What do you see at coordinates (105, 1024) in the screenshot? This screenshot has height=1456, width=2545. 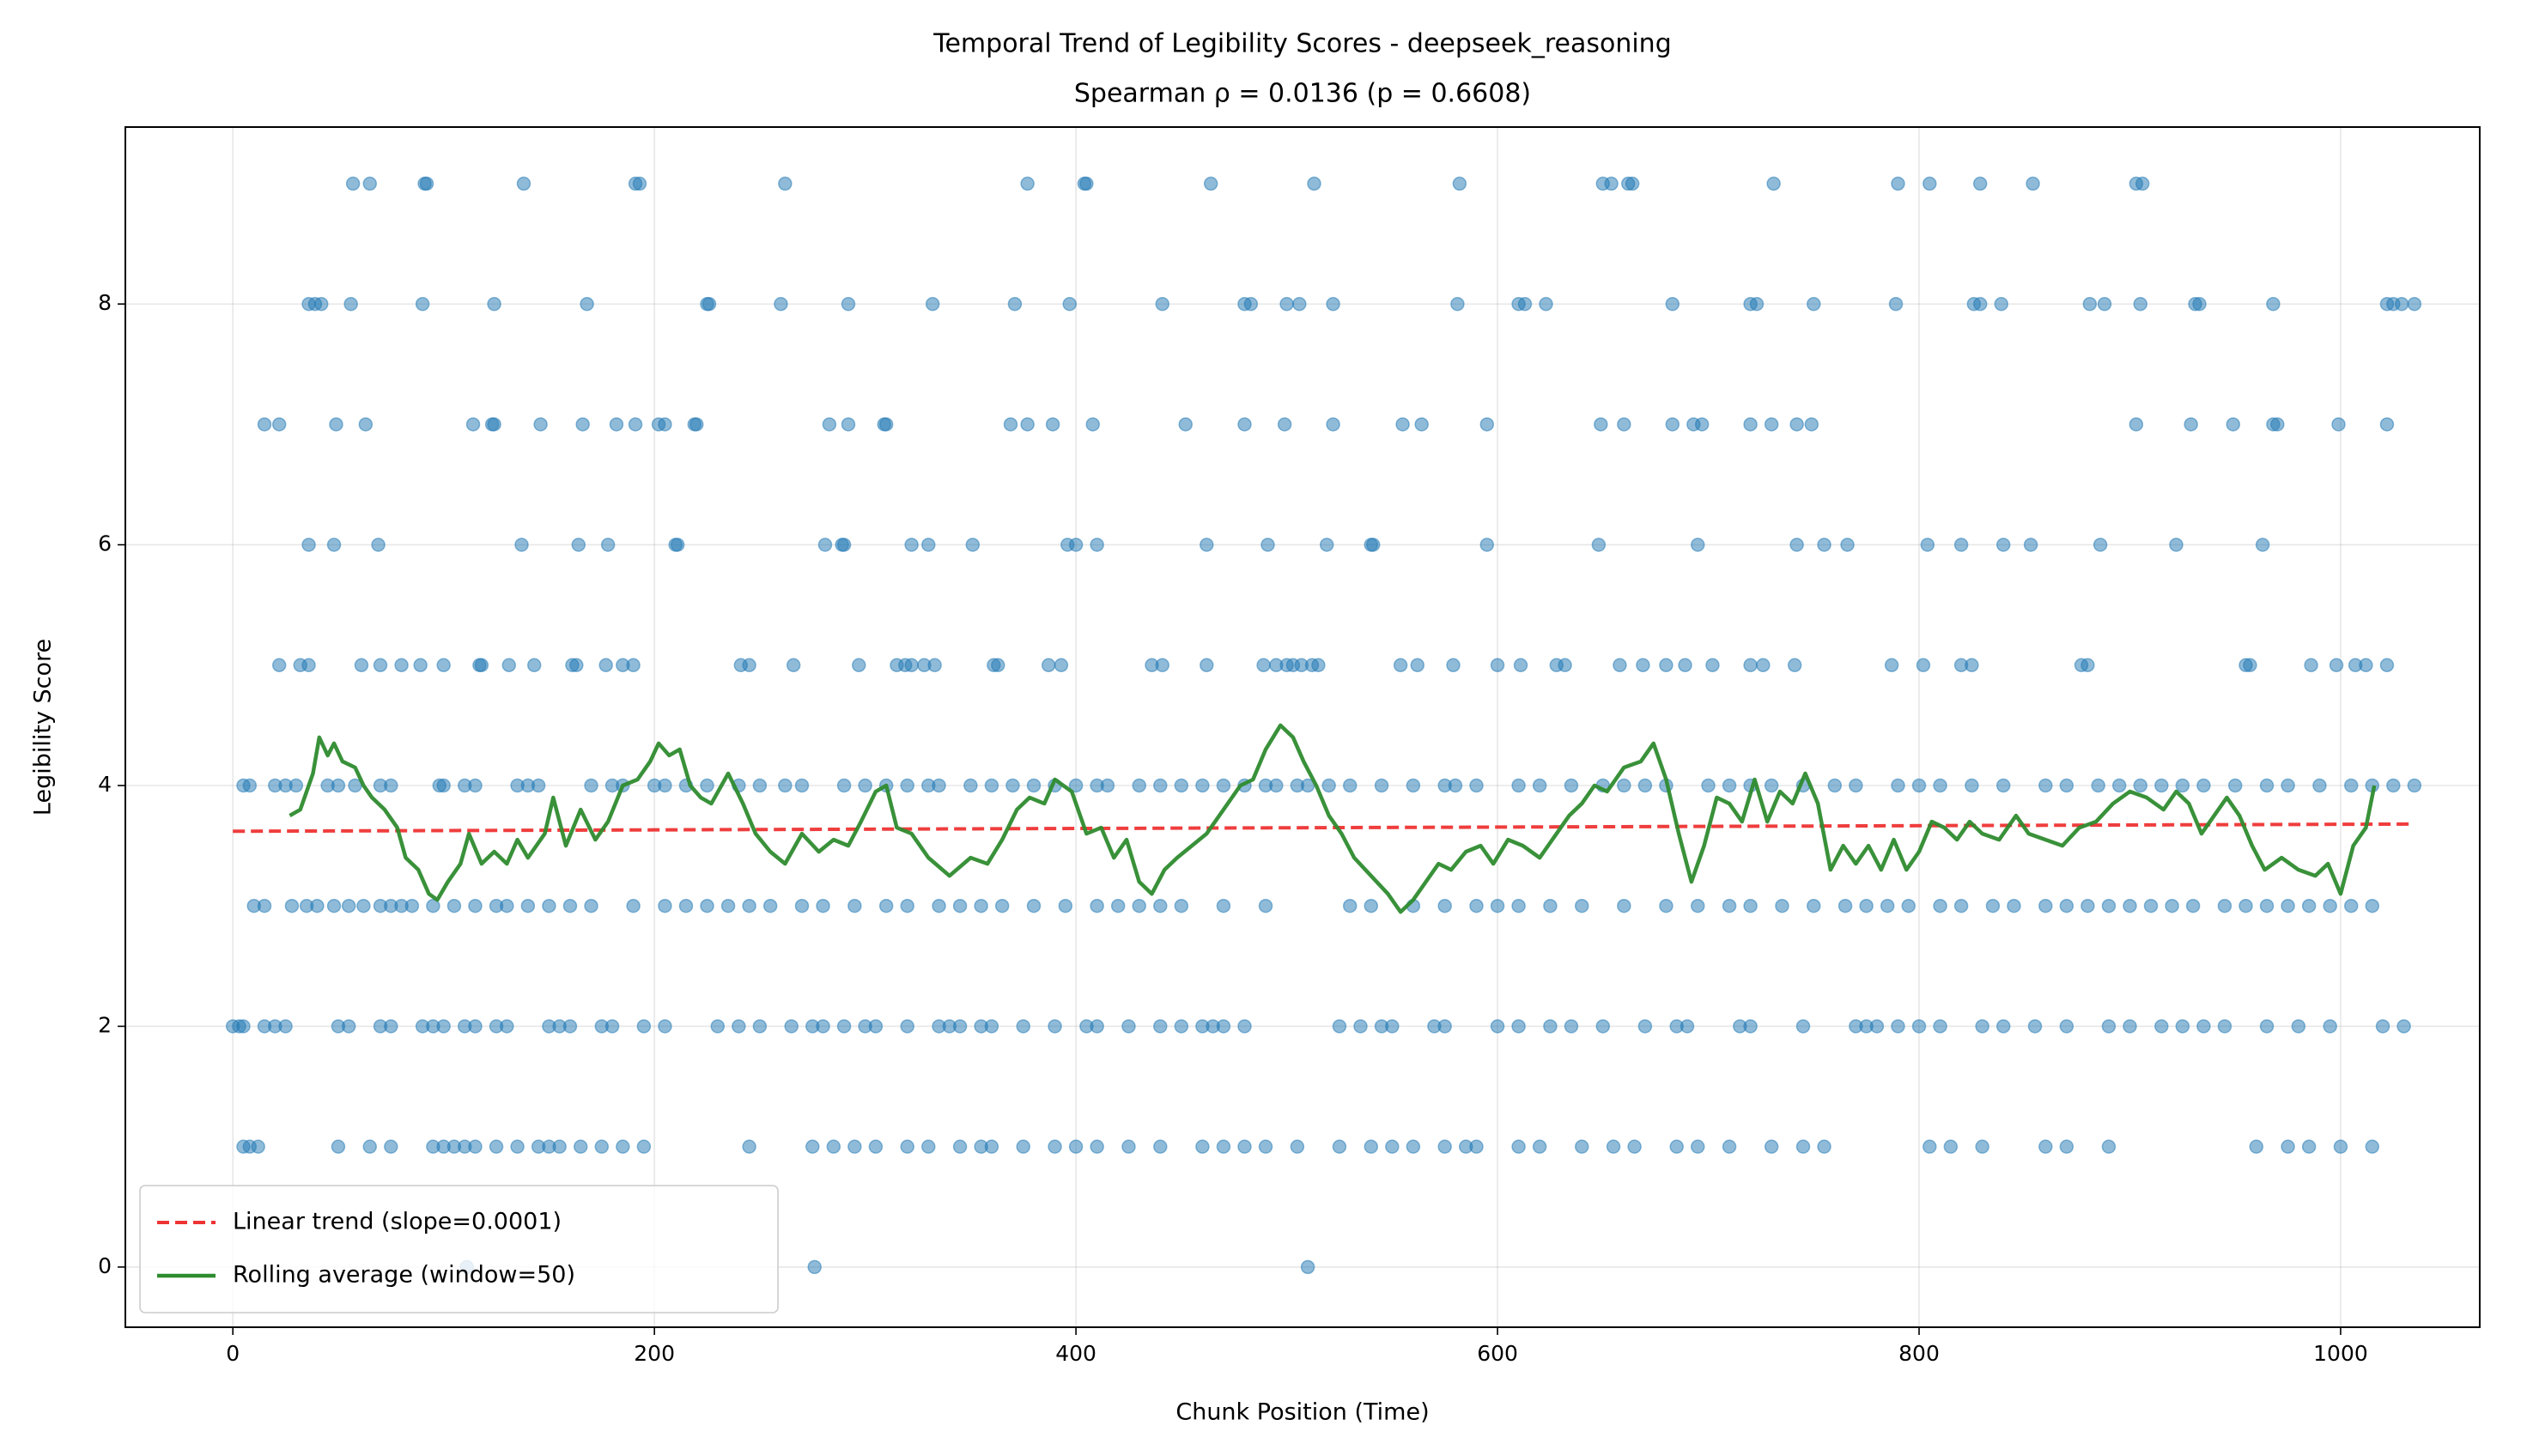 I see `y-tick-label: 2` at bounding box center [105, 1024].